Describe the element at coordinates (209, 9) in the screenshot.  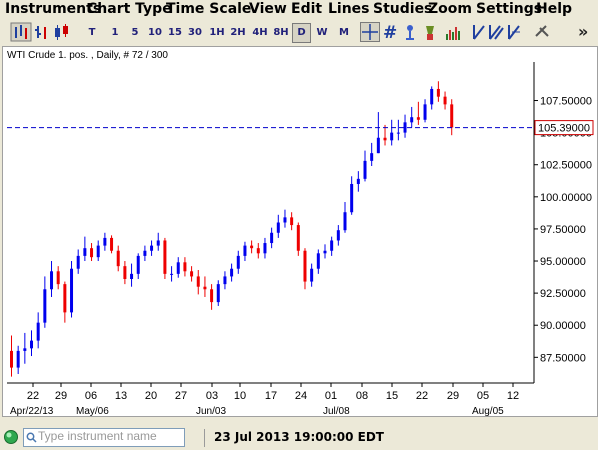
I see `menu-time-scale: Time Scale` at that location.